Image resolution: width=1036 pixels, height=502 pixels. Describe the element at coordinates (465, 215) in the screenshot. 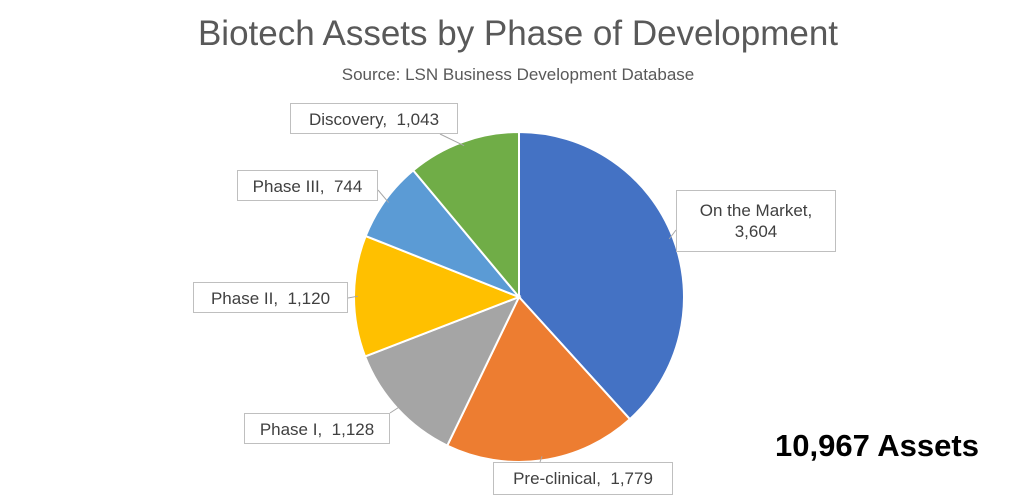

I see `pie-slice-discovery` at that location.